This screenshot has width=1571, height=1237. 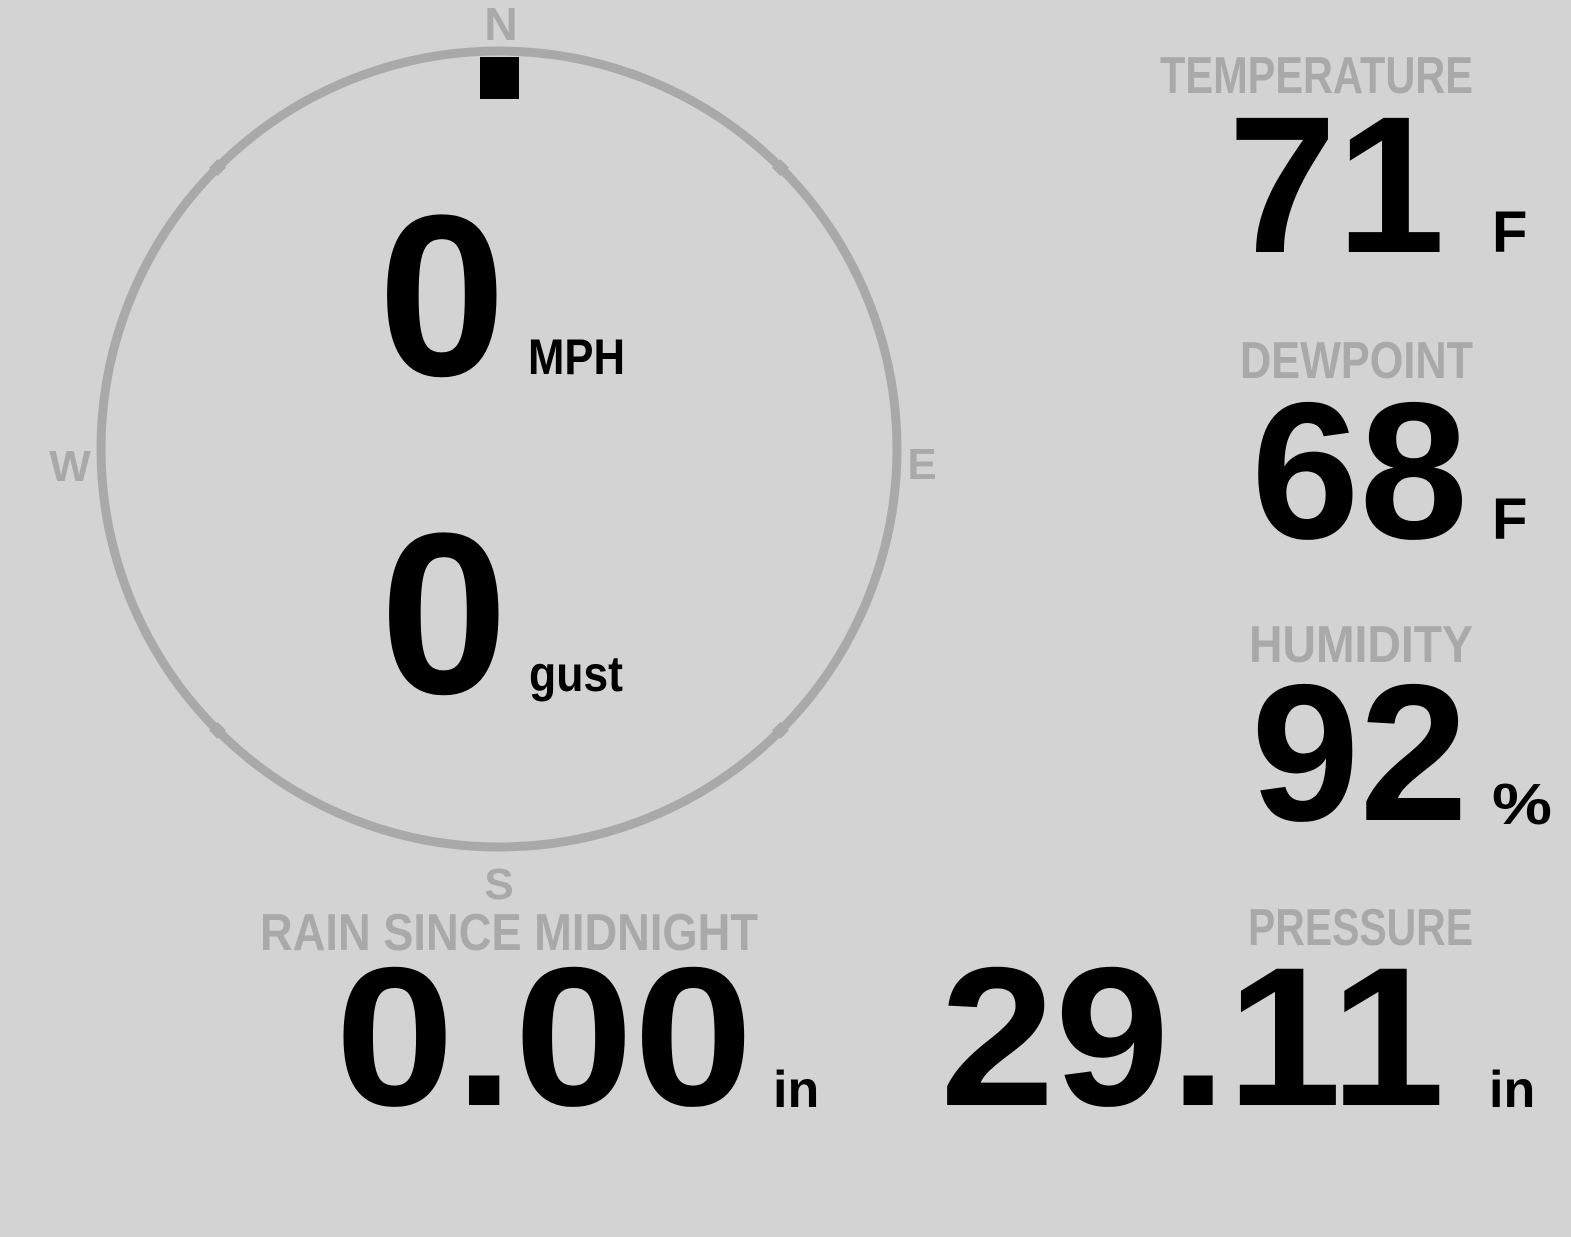 I want to click on humidity-label: HUMIDITY, so click(x=1361, y=645).